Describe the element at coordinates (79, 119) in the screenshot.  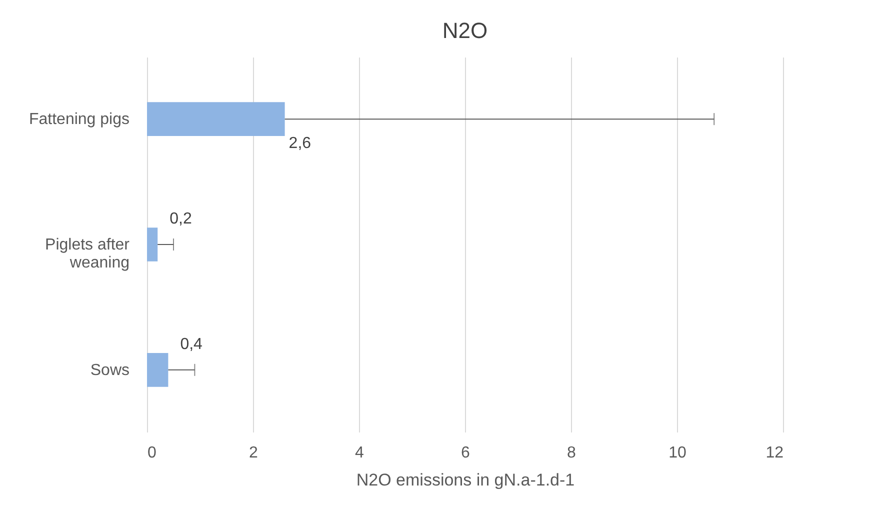
I see `y-tick-label: Fattening pigs` at that location.